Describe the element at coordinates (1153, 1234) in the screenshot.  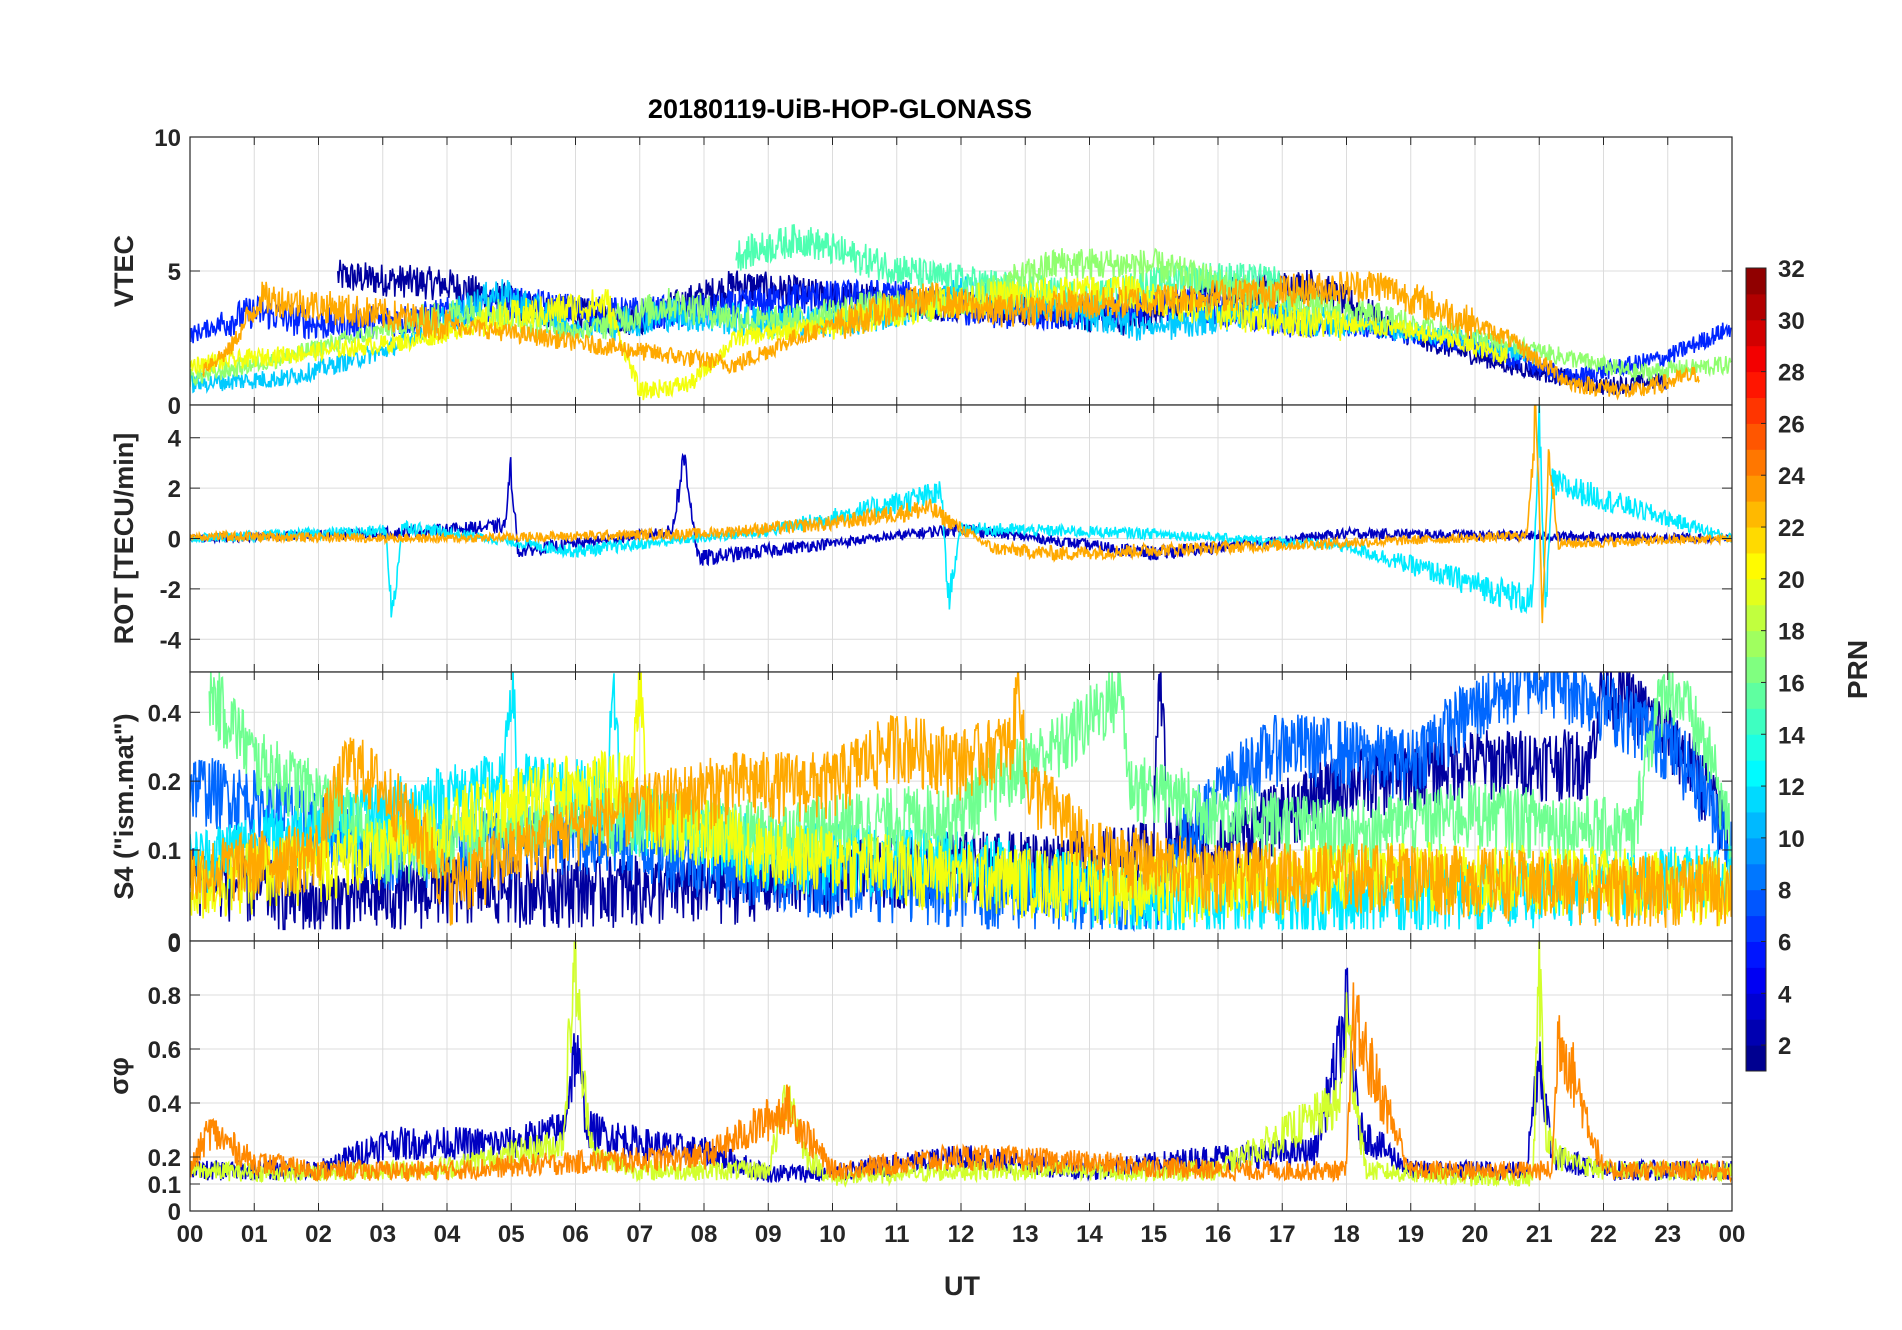
I see `x-tick-label: 15` at that location.